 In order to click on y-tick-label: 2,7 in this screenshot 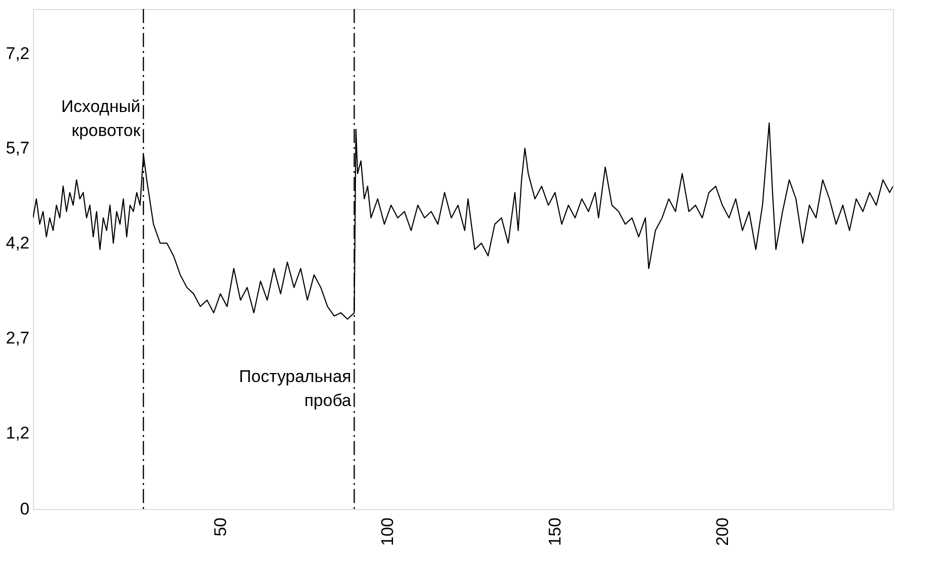, I will do `click(18, 338)`.